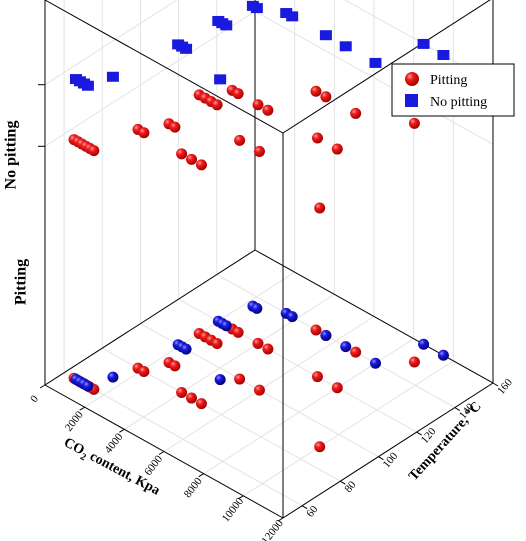 The height and width of the screenshot is (541, 526). I want to click on y-tick-label-0: 60, so click(312, 511).